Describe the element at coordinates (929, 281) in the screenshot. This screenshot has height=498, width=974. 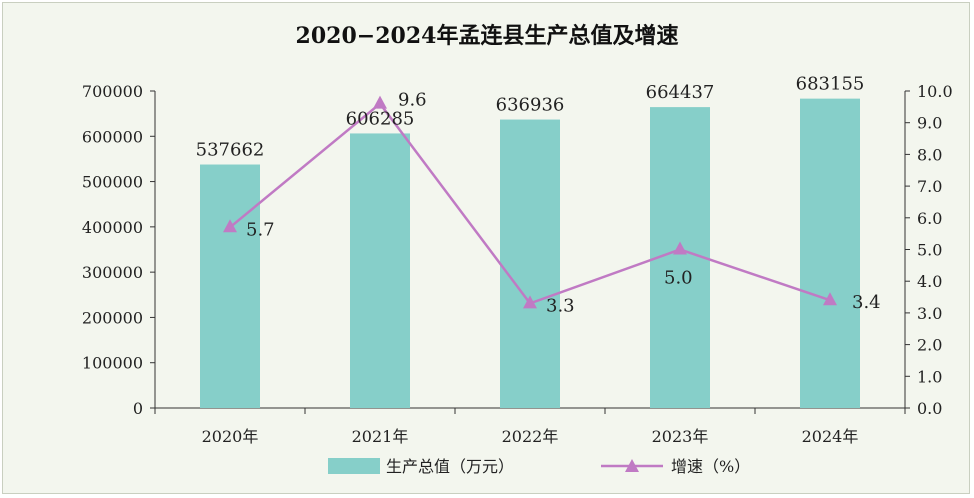
I see `y-right-tick-label: 4.0` at that location.